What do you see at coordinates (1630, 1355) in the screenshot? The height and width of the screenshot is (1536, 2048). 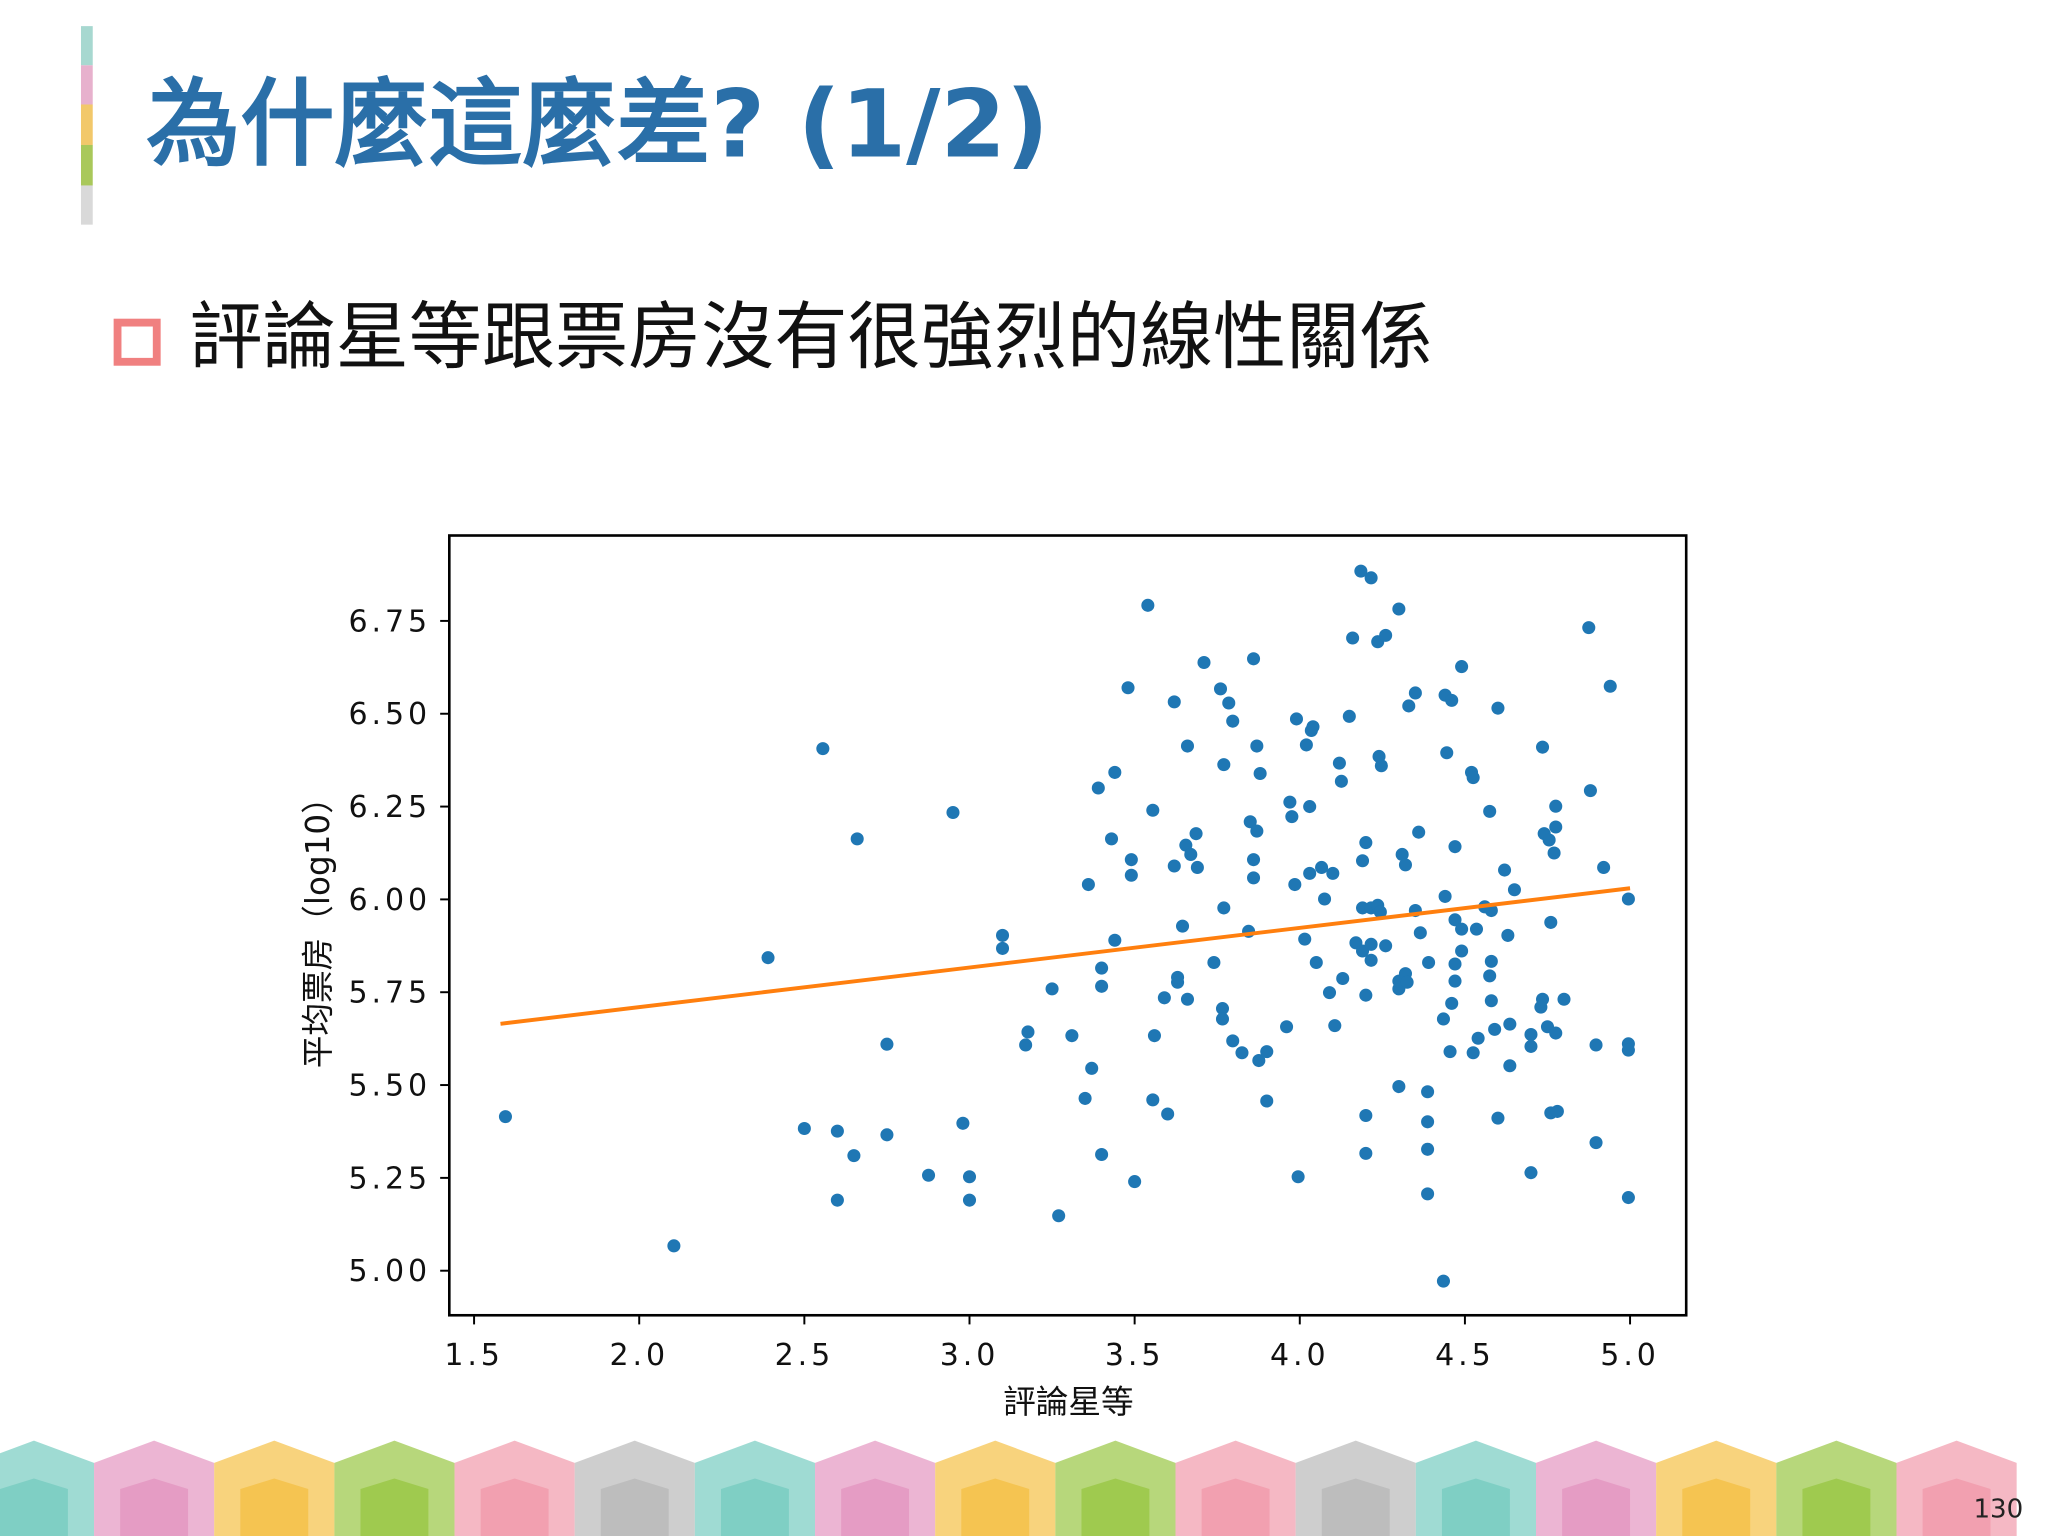 I see `x-tick-label: 5.0` at bounding box center [1630, 1355].